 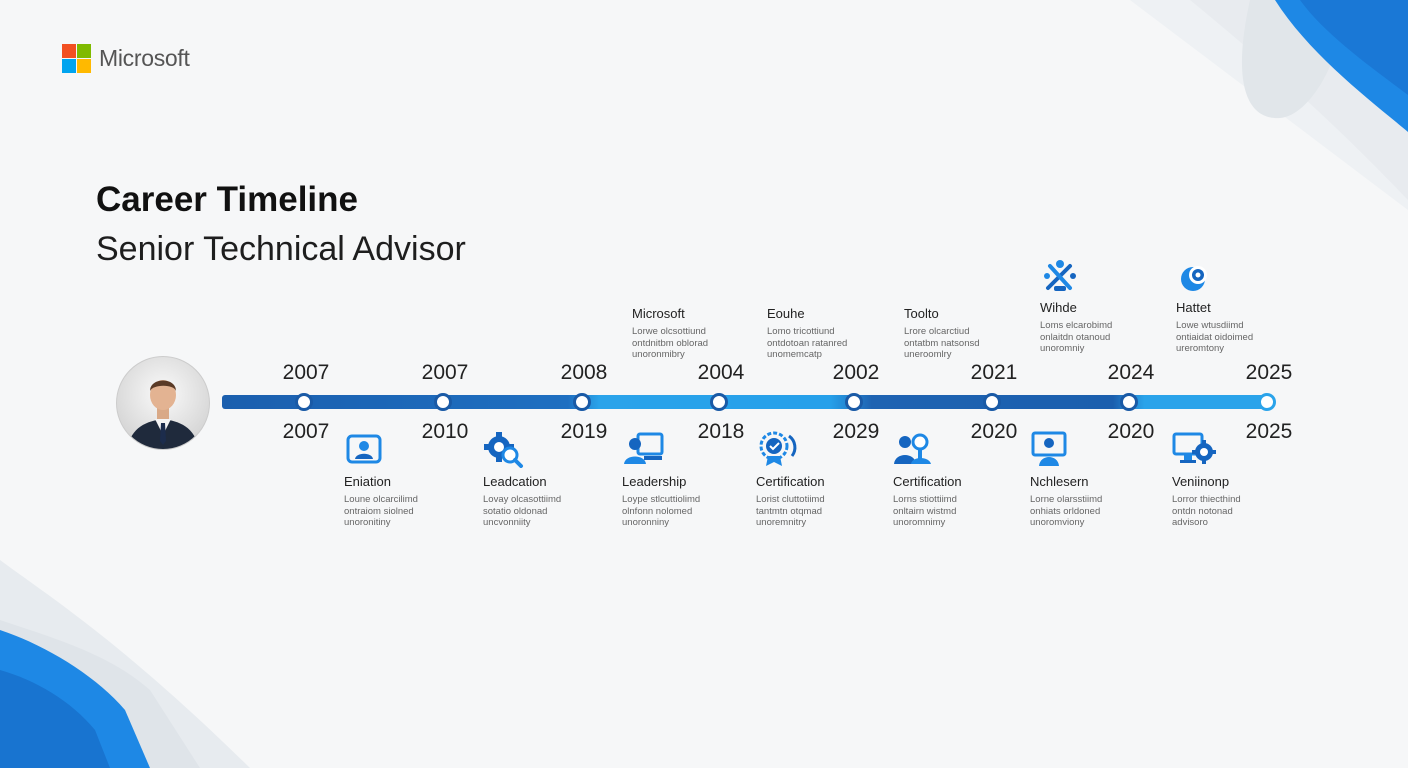 What do you see at coordinates (1269, 431) in the screenshot?
I see `timeline-year-bottom: 2025` at bounding box center [1269, 431].